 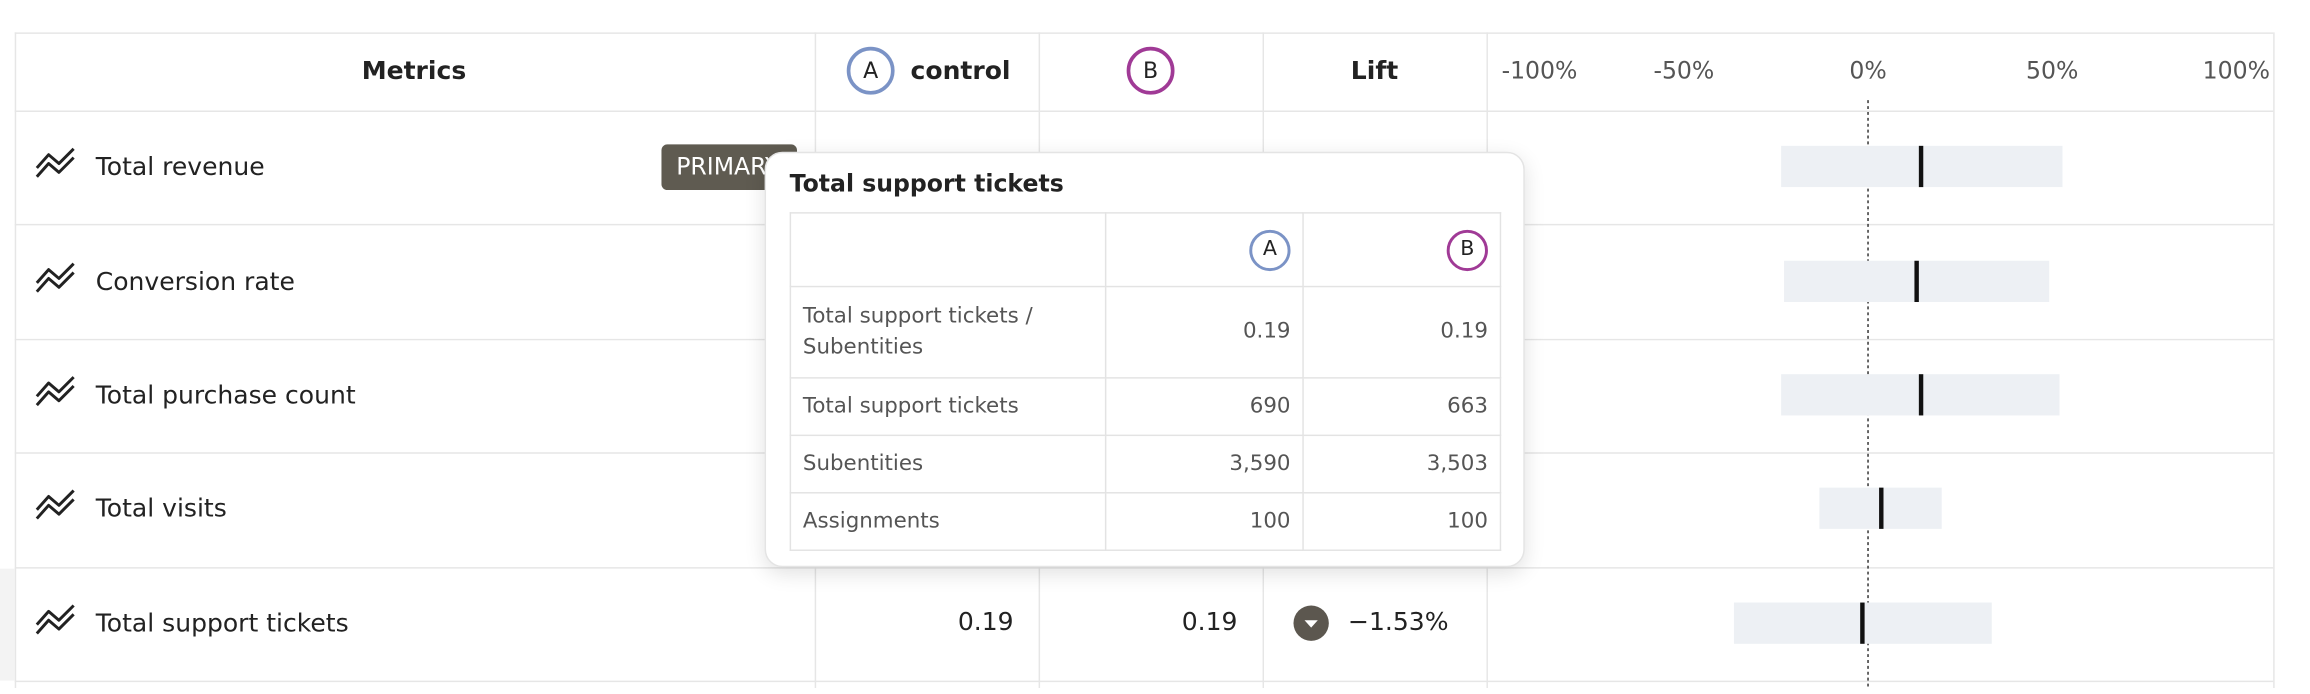 I want to click on tooltip-label: Total support tickets, so click(x=948, y=407).